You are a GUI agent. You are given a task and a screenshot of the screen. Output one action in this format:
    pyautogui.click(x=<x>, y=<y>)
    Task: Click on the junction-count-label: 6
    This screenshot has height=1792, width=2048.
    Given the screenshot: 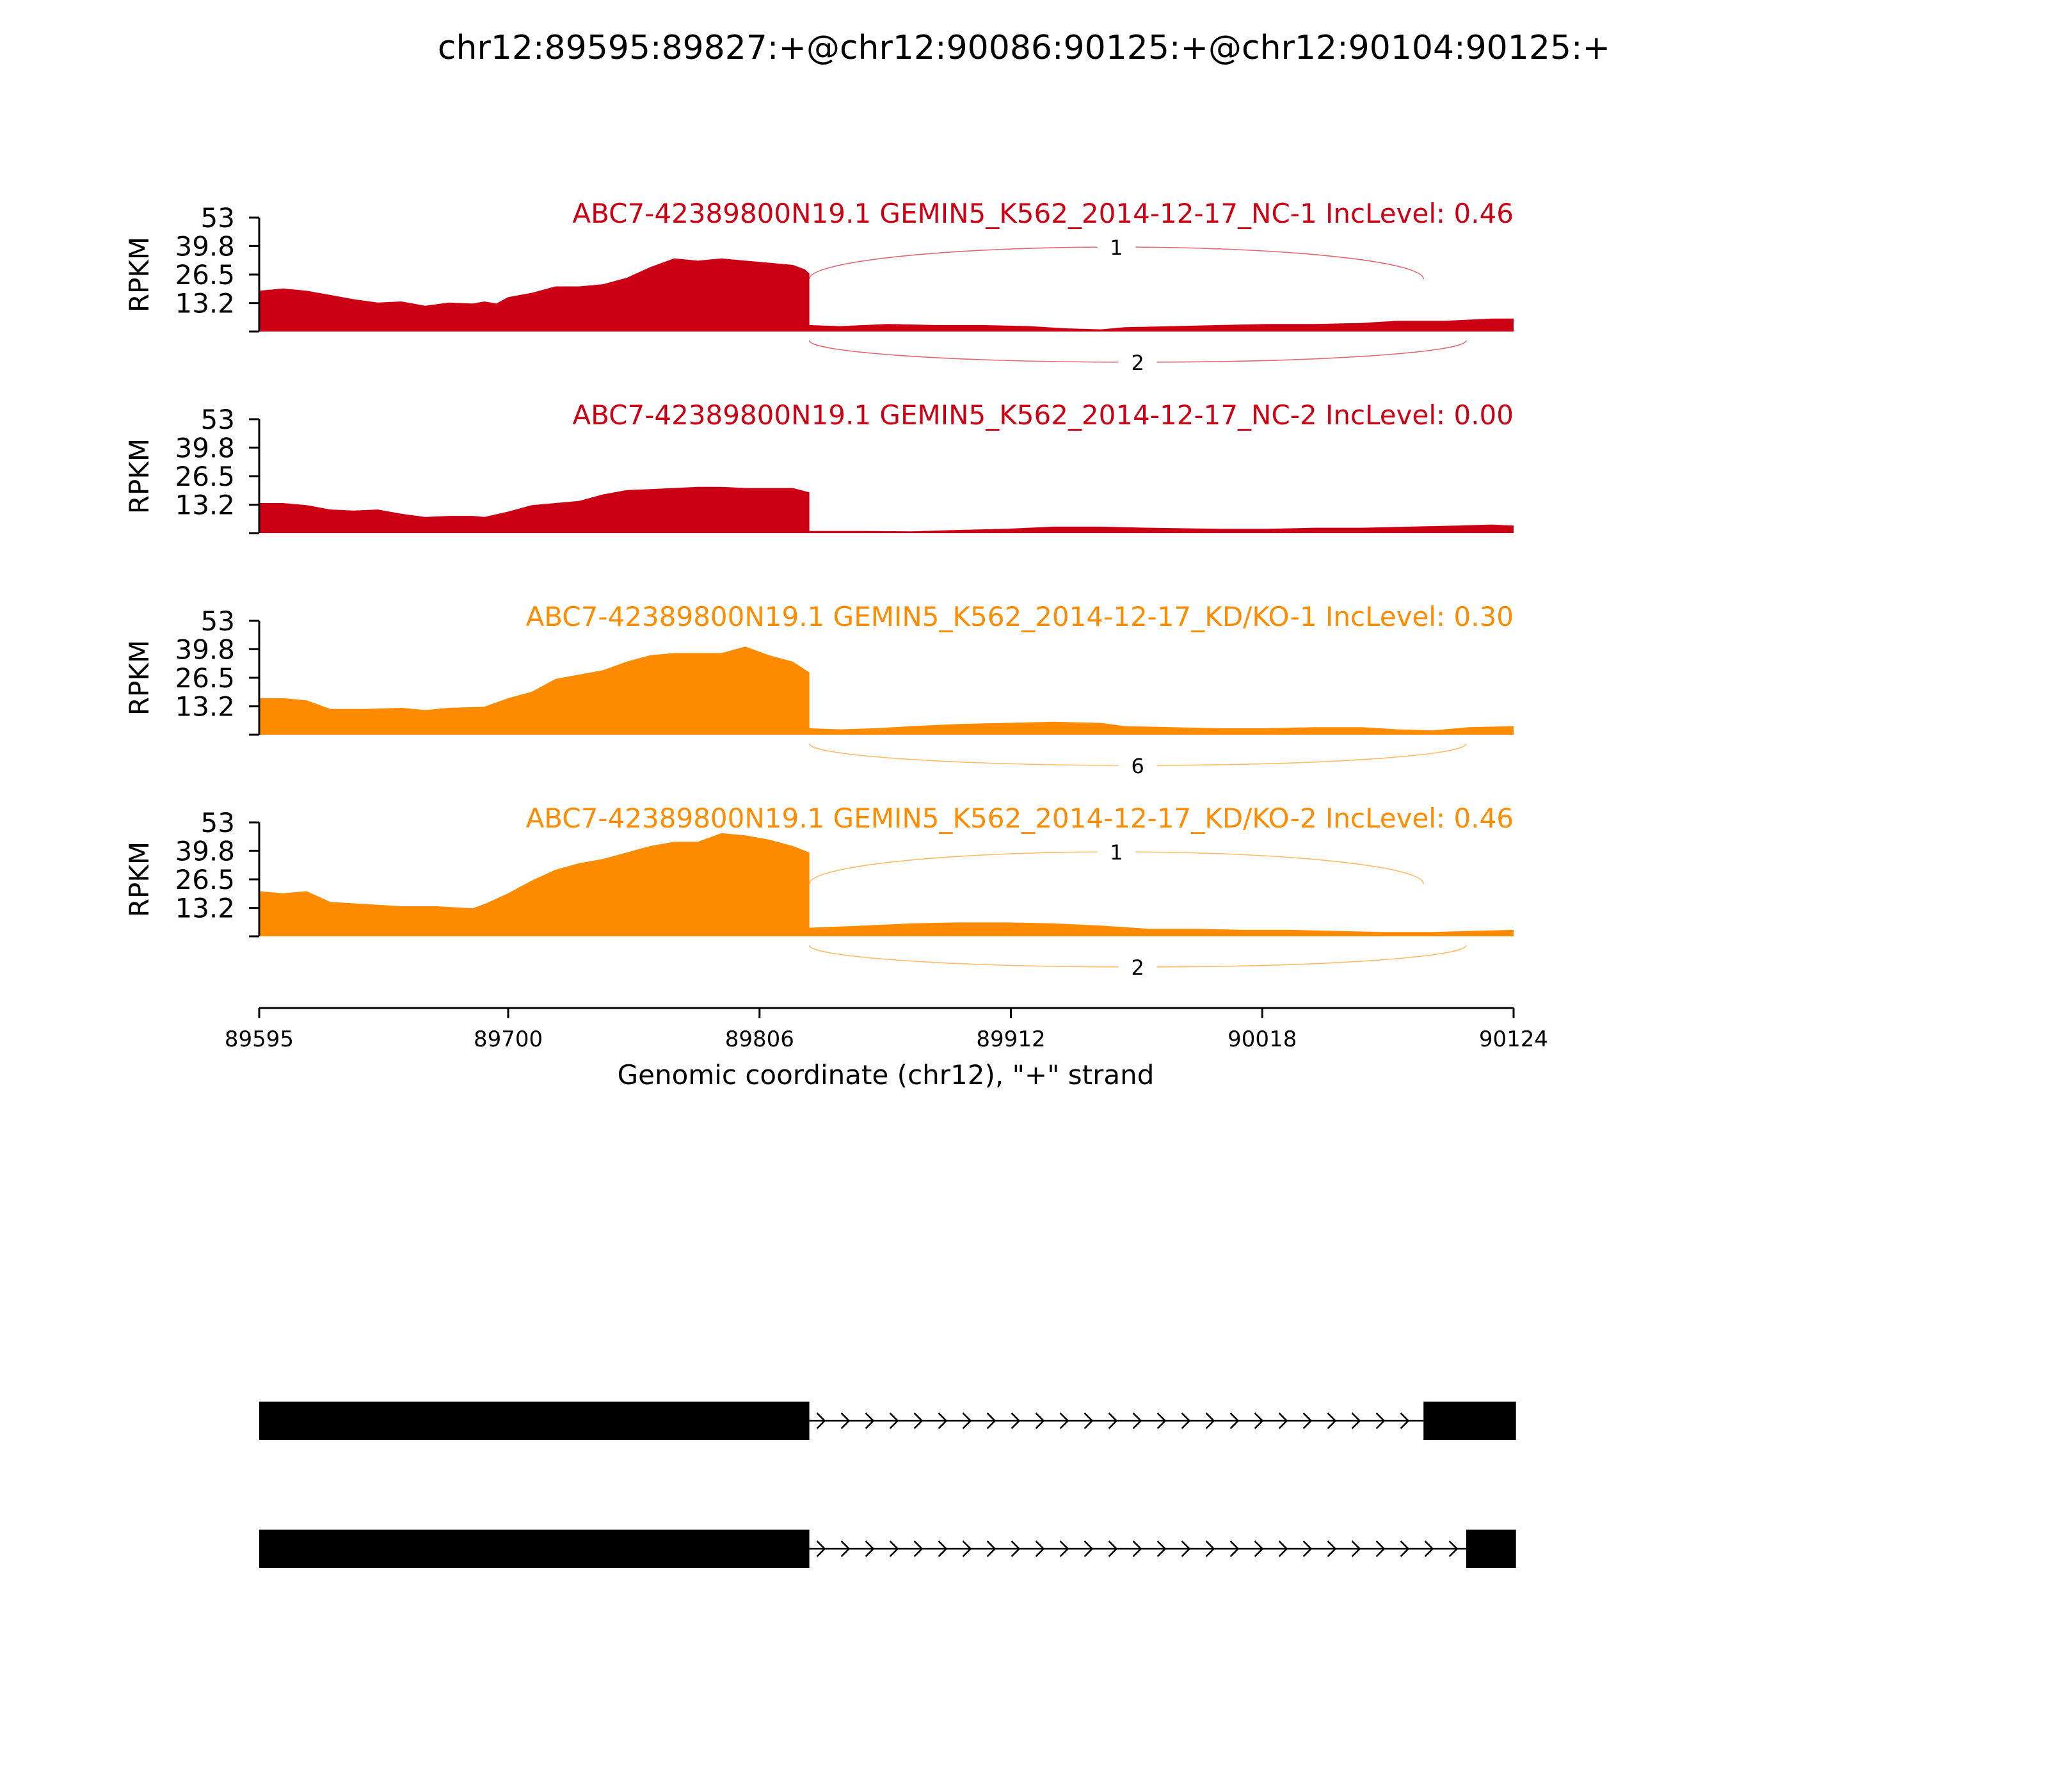 What is the action you would take?
    pyautogui.click(x=1138, y=766)
    